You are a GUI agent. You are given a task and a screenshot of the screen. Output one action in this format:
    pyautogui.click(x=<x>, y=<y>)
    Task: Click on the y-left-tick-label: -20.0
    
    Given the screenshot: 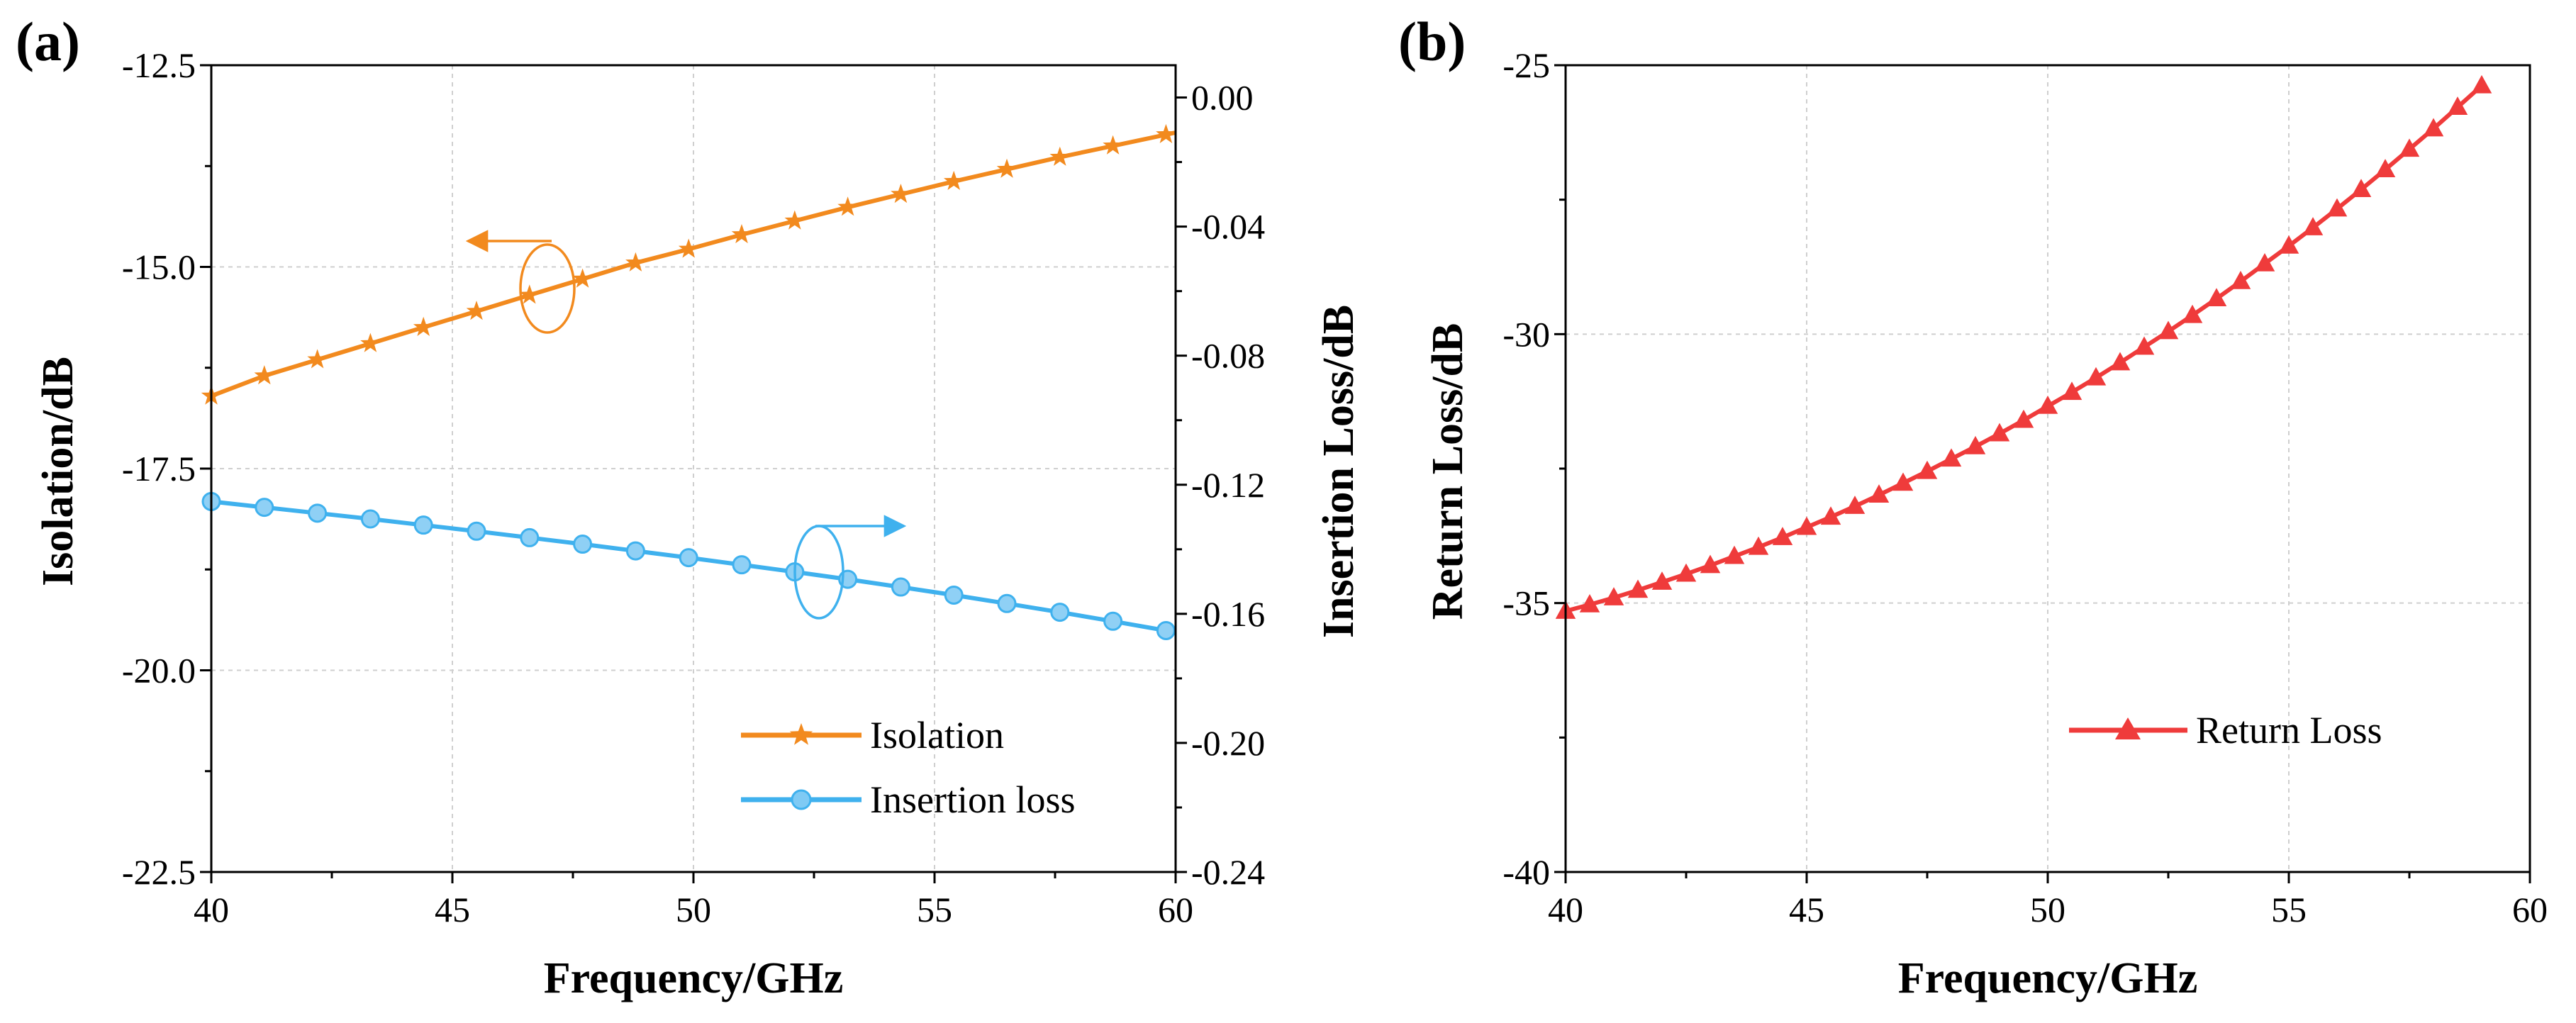 What is the action you would take?
    pyautogui.click(x=159, y=671)
    